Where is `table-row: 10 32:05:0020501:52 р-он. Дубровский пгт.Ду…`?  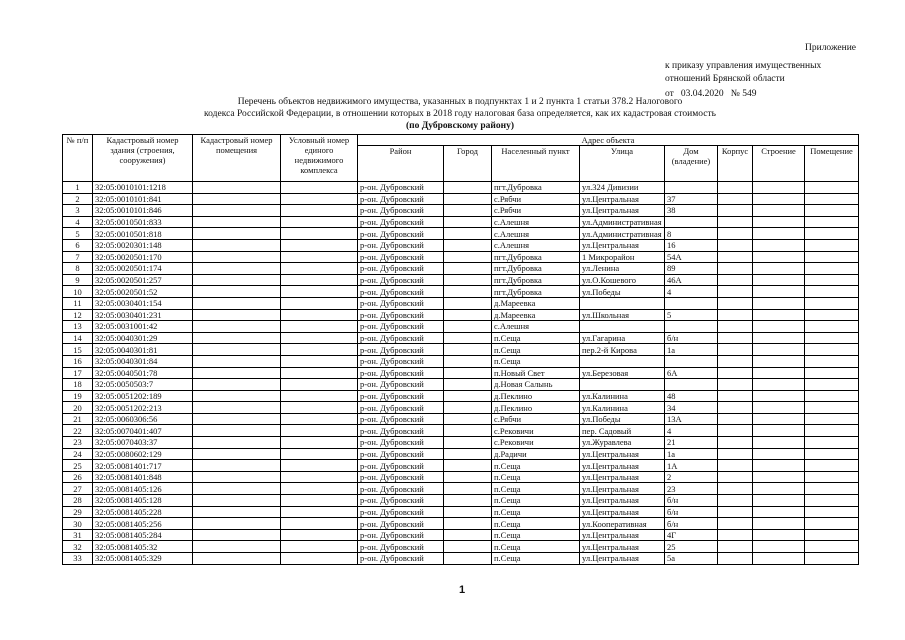 table-row: 10 32:05:0020501:52 р-он. Дубровский пгт.Ду… is located at coordinates (460, 291).